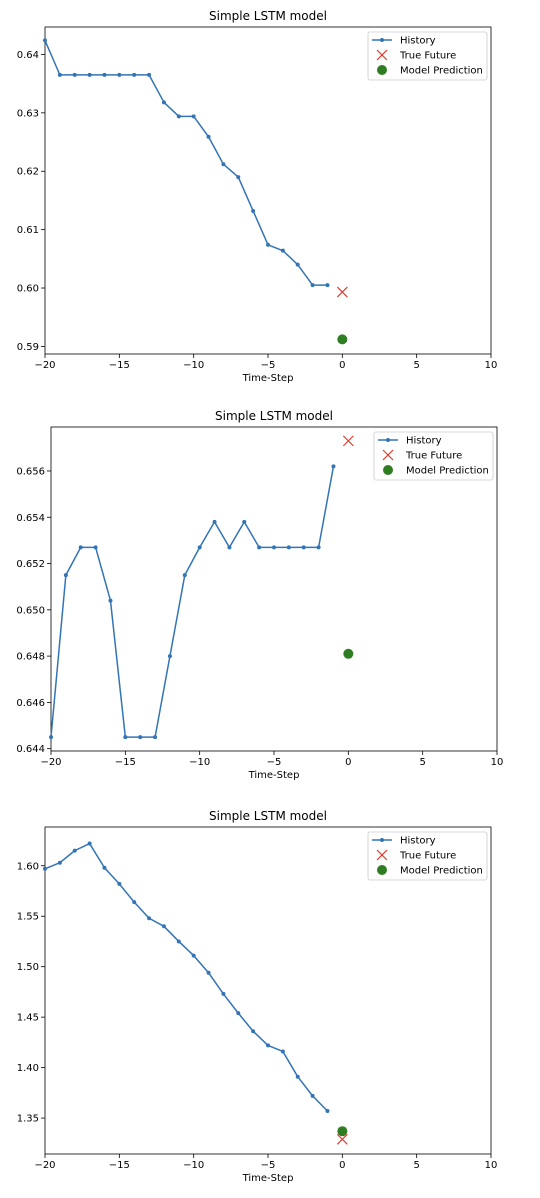 The height and width of the screenshot is (1198, 540). Describe the element at coordinates (28, 347) in the screenshot. I see `y-tick-label: 0.59` at that location.